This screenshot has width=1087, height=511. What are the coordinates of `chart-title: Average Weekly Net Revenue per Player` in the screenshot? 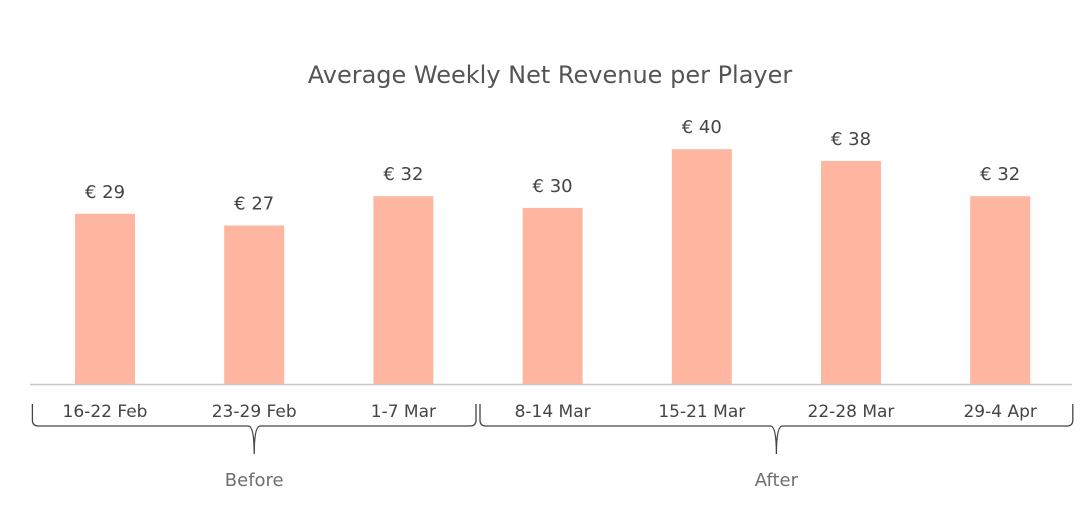 It's located at (550, 75).